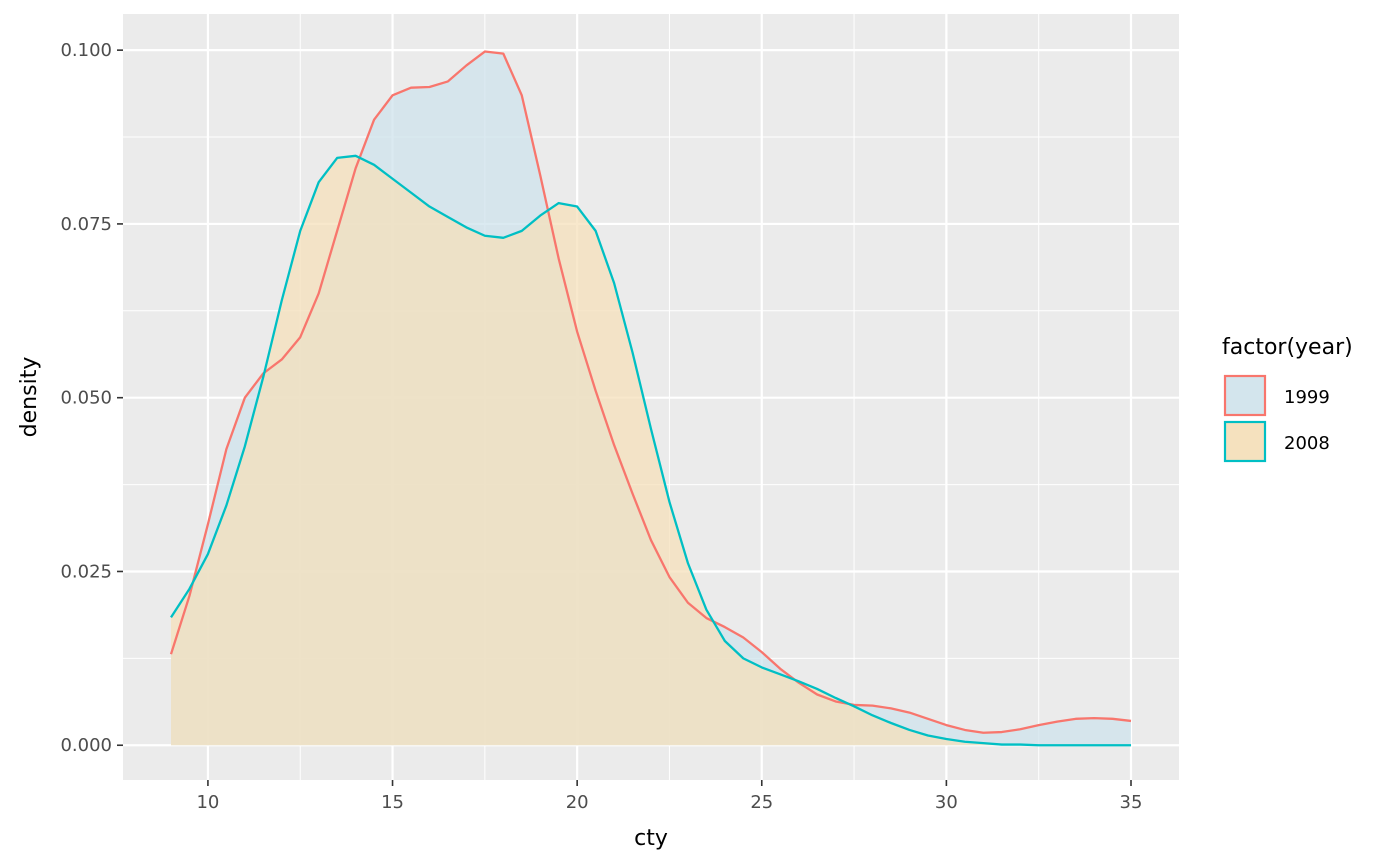 The height and width of the screenshot is (866, 1400). I want to click on x-tick-label: 20, so click(577, 802).